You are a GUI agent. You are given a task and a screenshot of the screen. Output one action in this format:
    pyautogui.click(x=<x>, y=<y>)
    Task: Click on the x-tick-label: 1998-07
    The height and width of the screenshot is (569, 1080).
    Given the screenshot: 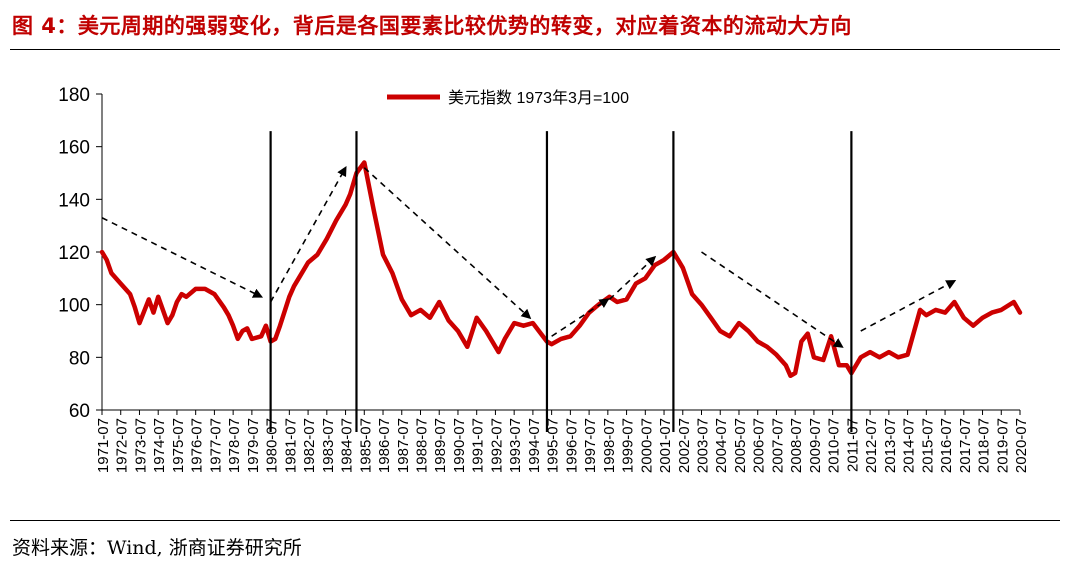 What is the action you would take?
    pyautogui.click(x=609, y=445)
    